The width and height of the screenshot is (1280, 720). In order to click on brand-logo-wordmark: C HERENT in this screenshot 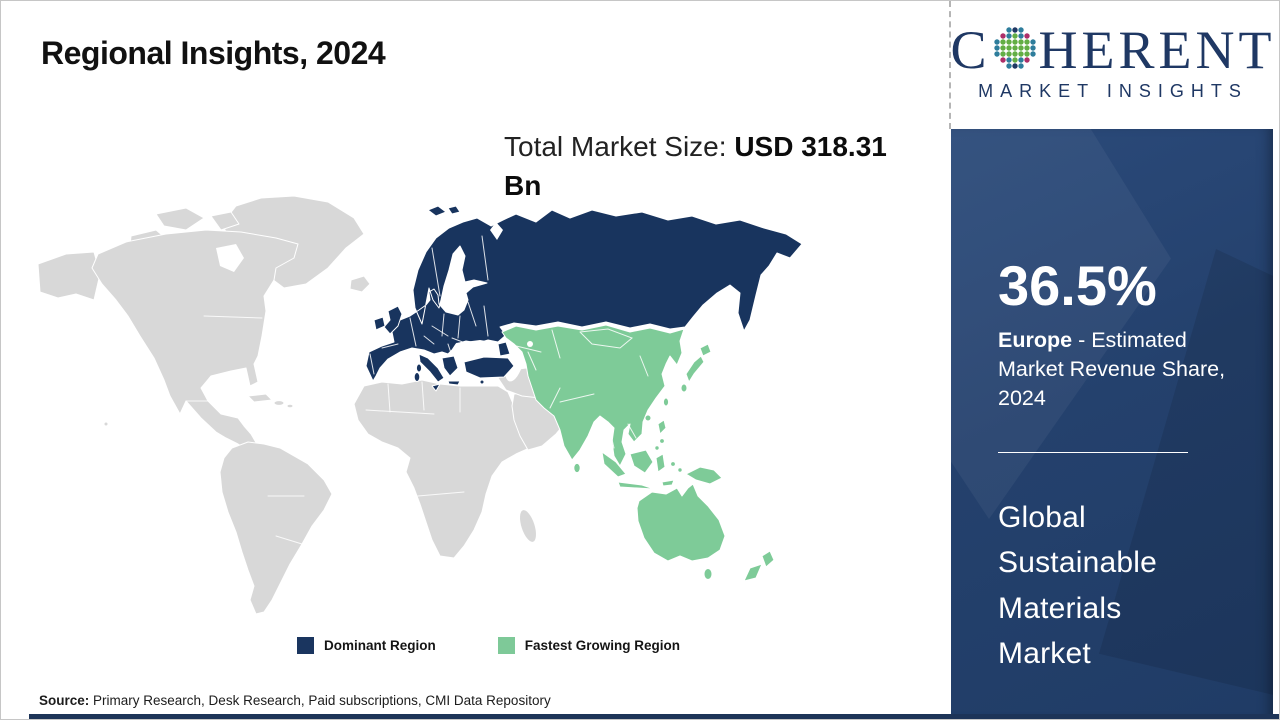, I will do `click(1111, 50)`.